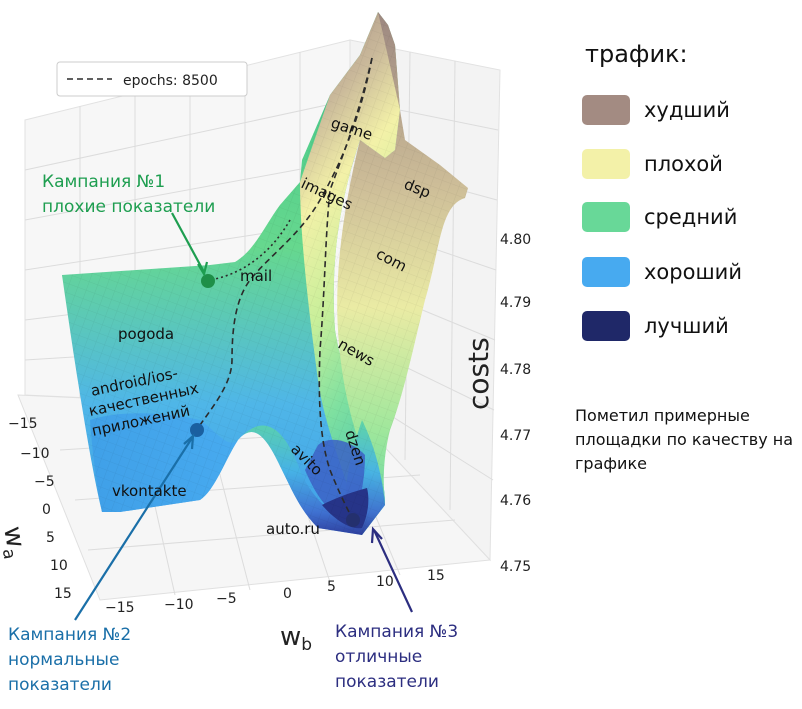 The width and height of the screenshot is (802, 709). I want to click on swatch-label: хороший, so click(693, 272).